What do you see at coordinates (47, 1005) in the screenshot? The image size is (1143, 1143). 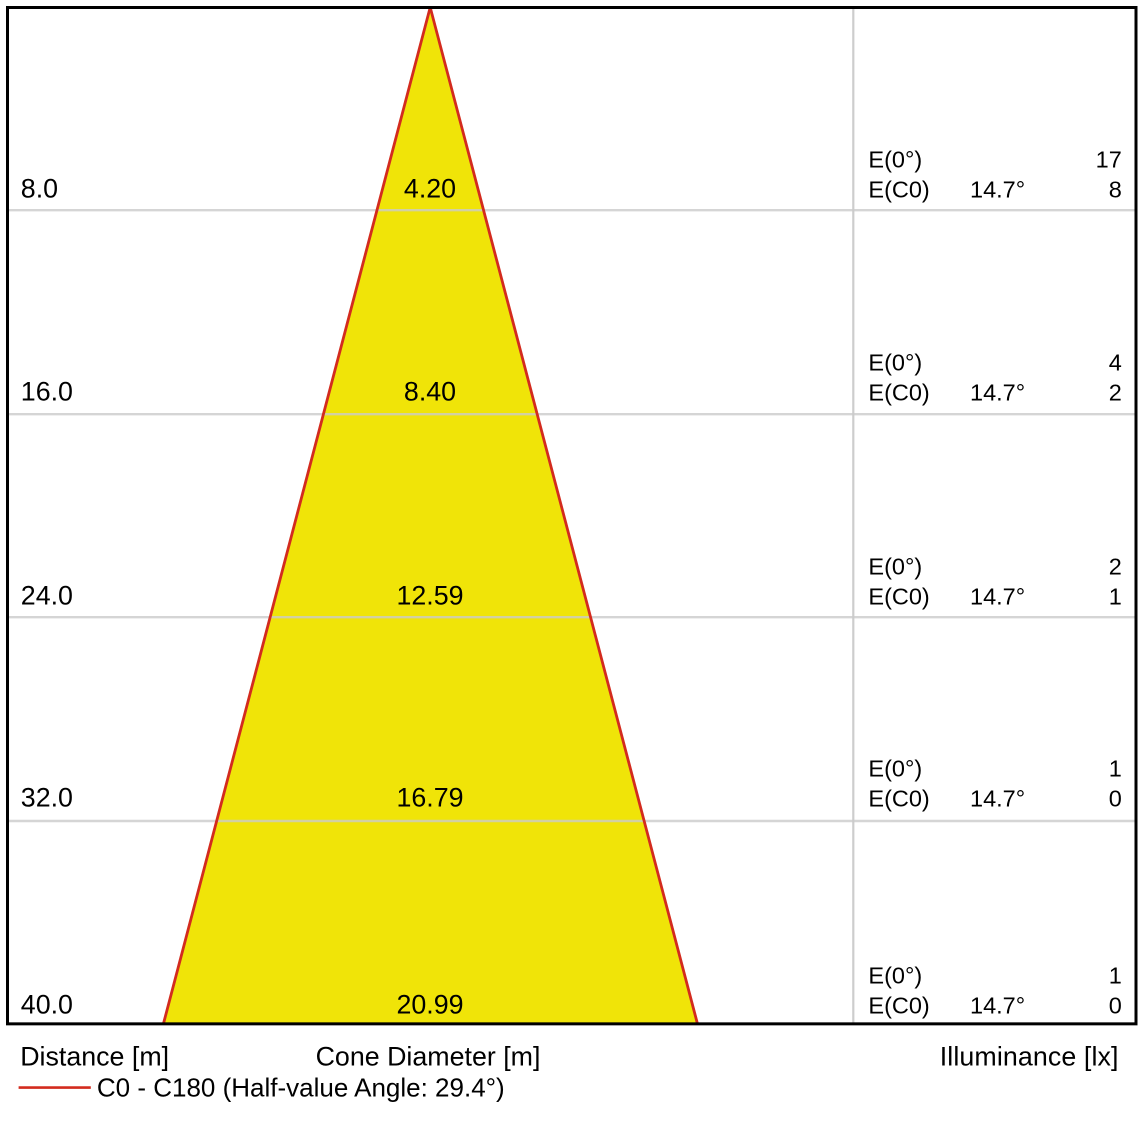 I see `svg-text: 40.0` at bounding box center [47, 1005].